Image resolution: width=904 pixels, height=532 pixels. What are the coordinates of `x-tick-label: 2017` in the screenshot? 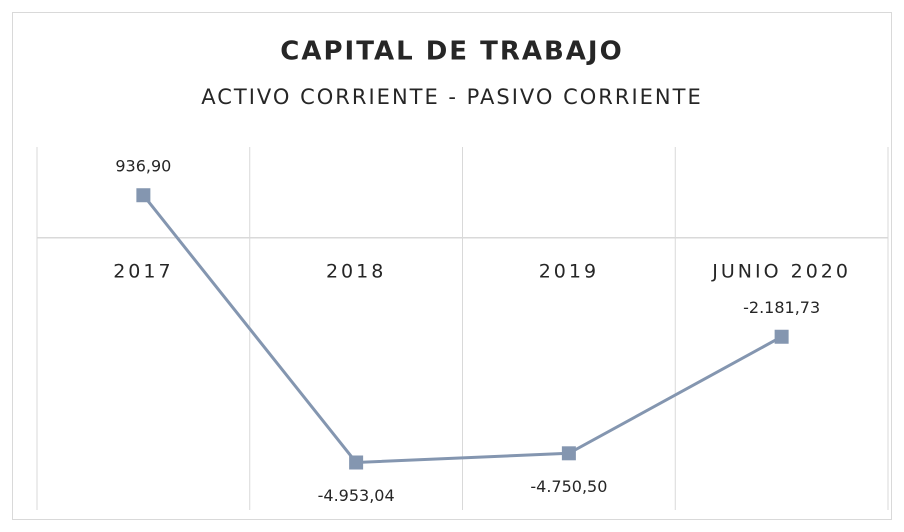 It's located at (143, 271).